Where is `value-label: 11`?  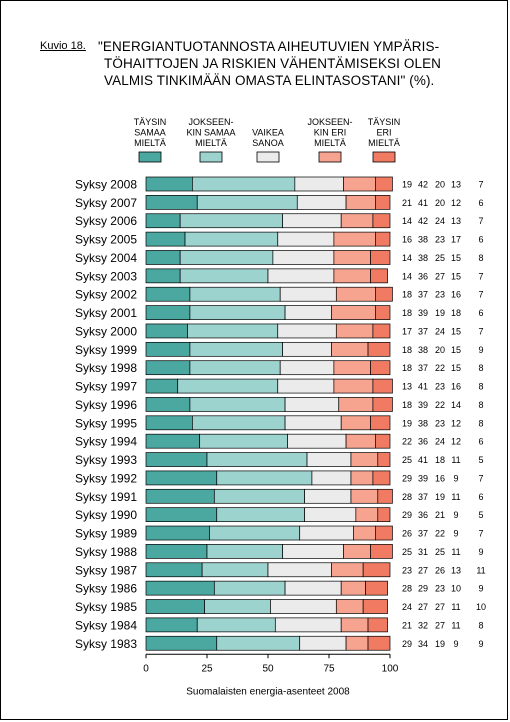
value-label: 11 is located at coordinates (455, 497).